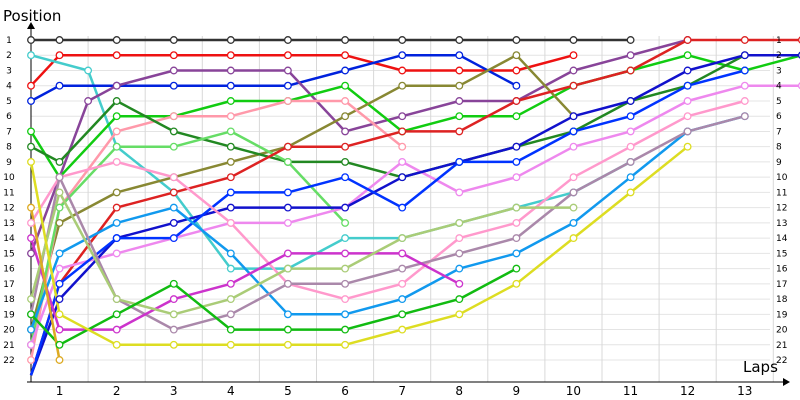 Image resolution: width=800 pixels, height=400 pixels. Describe the element at coordinates (32, 16) in the screenshot. I see `y-axis-label: Position` at that location.